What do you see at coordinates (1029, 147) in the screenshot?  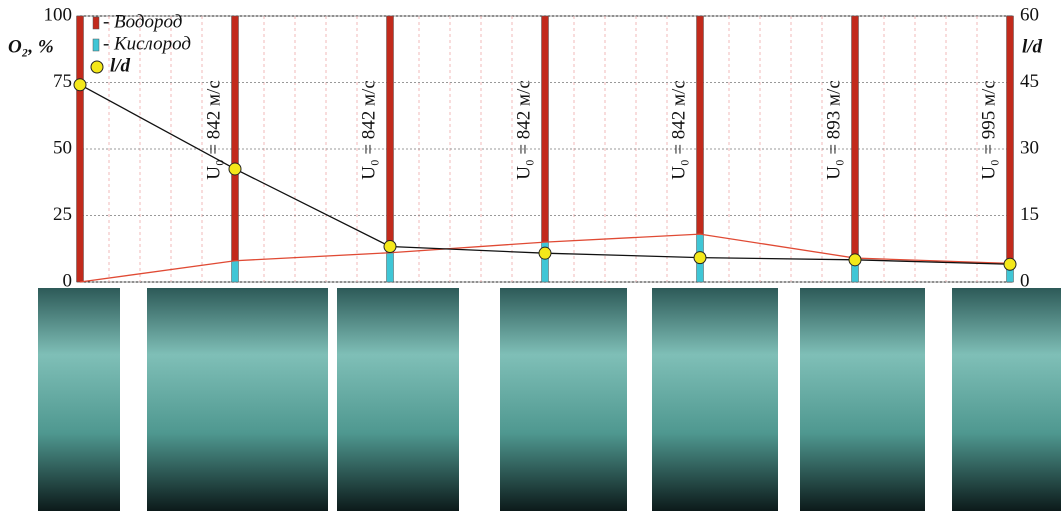 I see `y2-tick-label: 30` at bounding box center [1029, 147].